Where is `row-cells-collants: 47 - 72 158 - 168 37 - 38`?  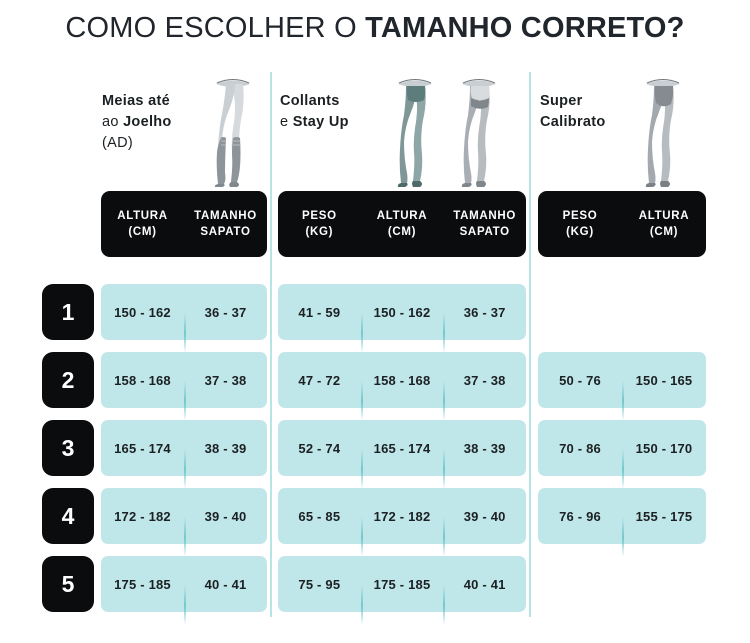
row-cells-collants: 47 - 72 158 - 168 37 - 38 is located at coordinates (402, 386).